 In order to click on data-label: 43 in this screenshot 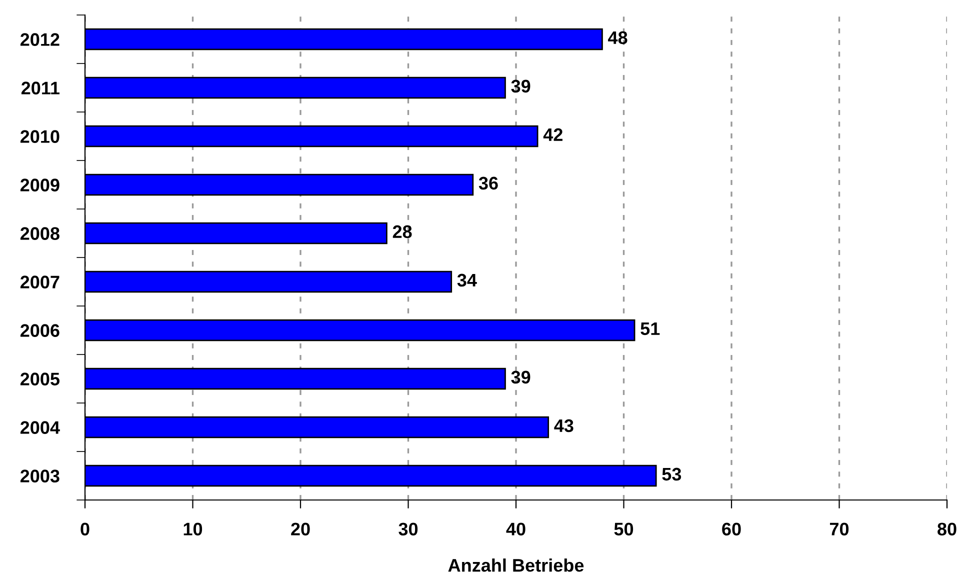, I will do `click(564, 425)`.